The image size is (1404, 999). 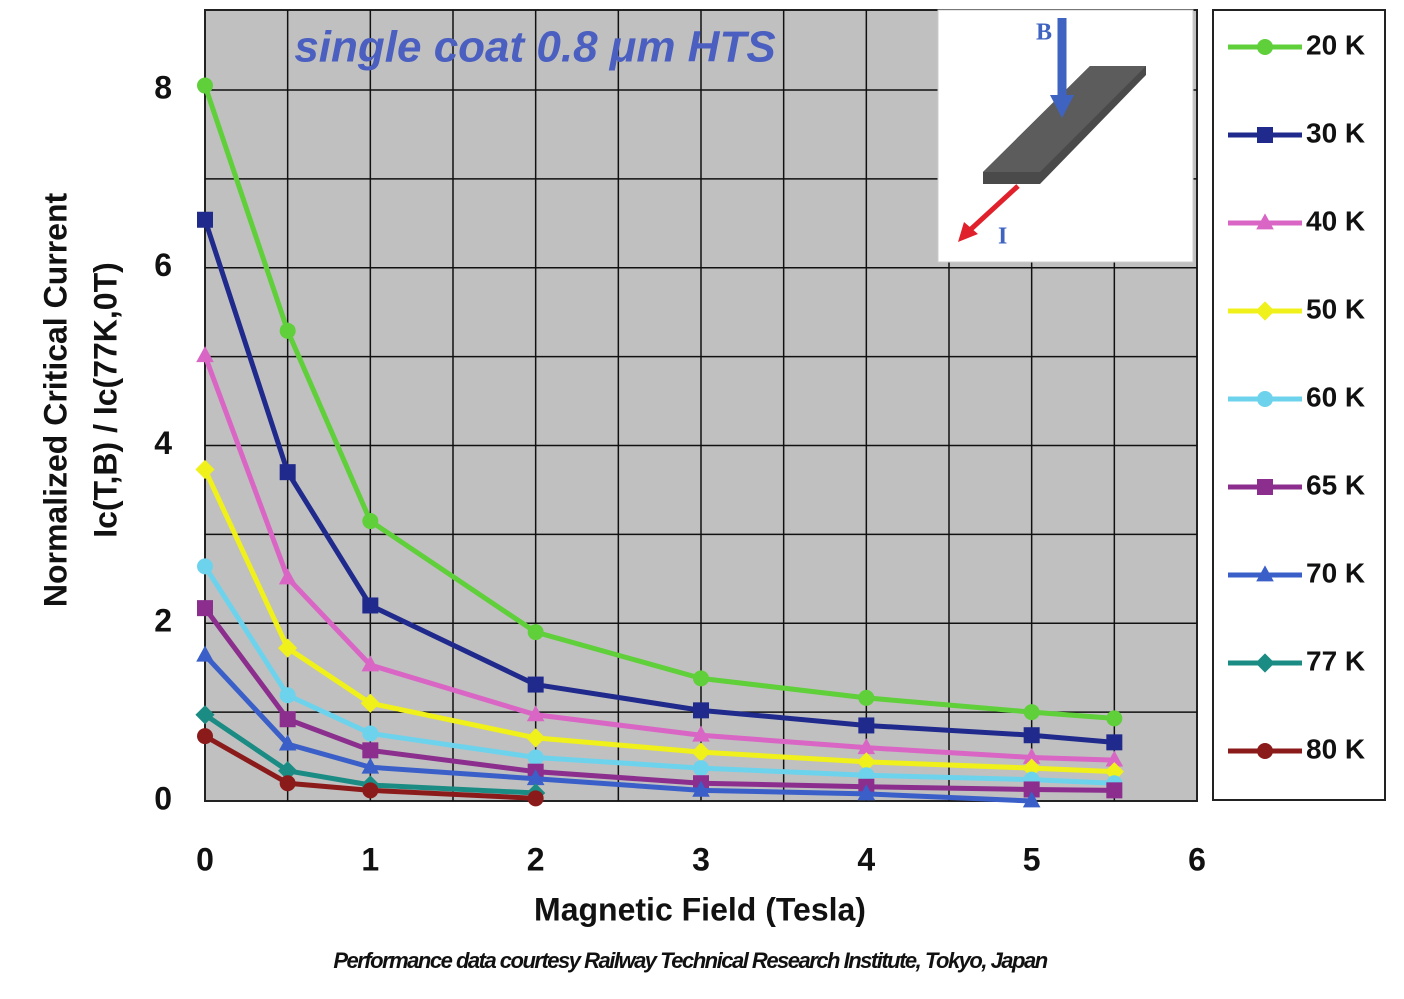 I want to click on y-tick-label: 6, so click(x=163, y=265).